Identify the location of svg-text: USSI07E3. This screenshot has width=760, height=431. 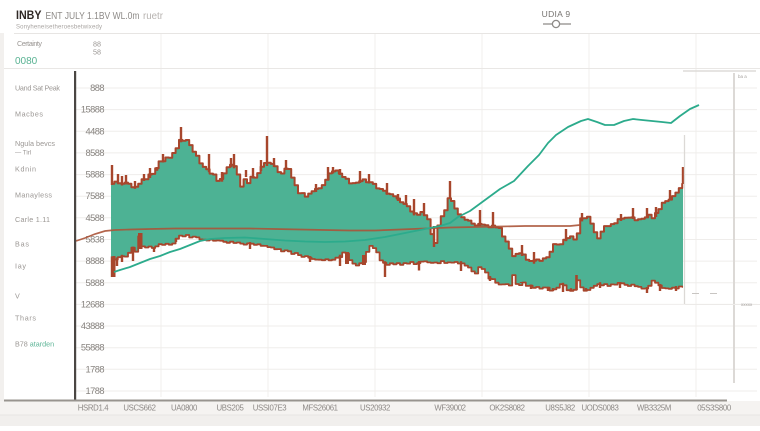
(270, 408).